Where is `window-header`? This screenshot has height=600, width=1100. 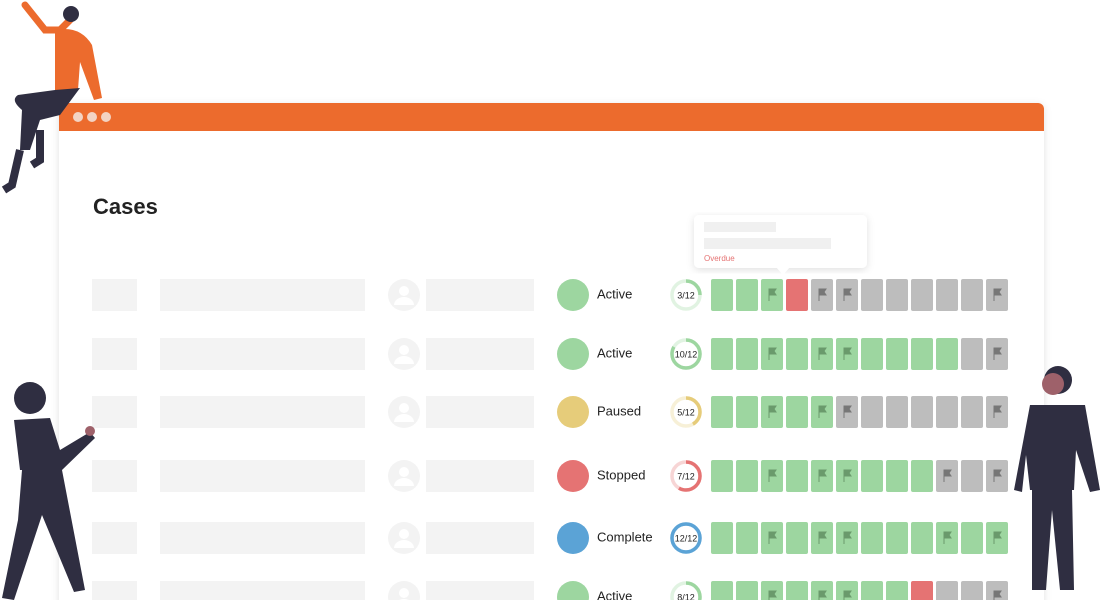
window-header is located at coordinates (551, 117).